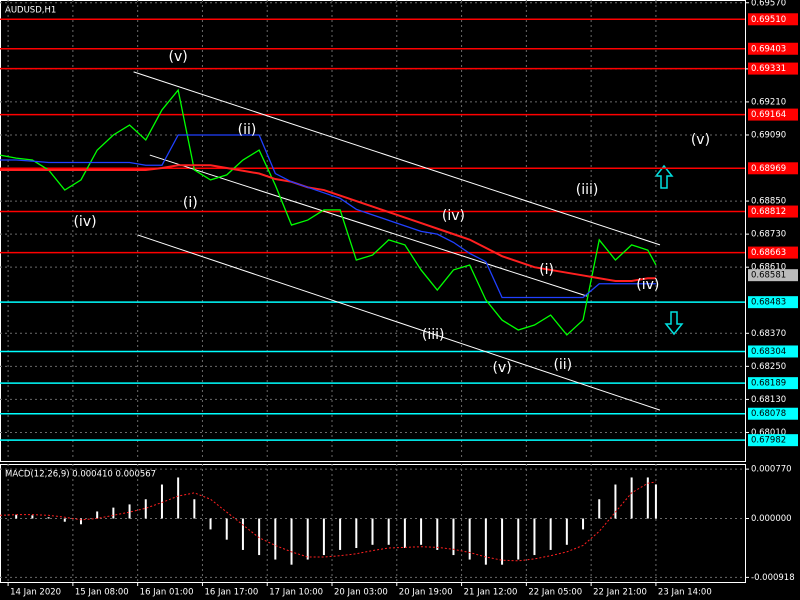 The width and height of the screenshot is (800, 600). Describe the element at coordinates (768, 334) in the screenshot. I see `y-tick-label: 0.68370` at that location.